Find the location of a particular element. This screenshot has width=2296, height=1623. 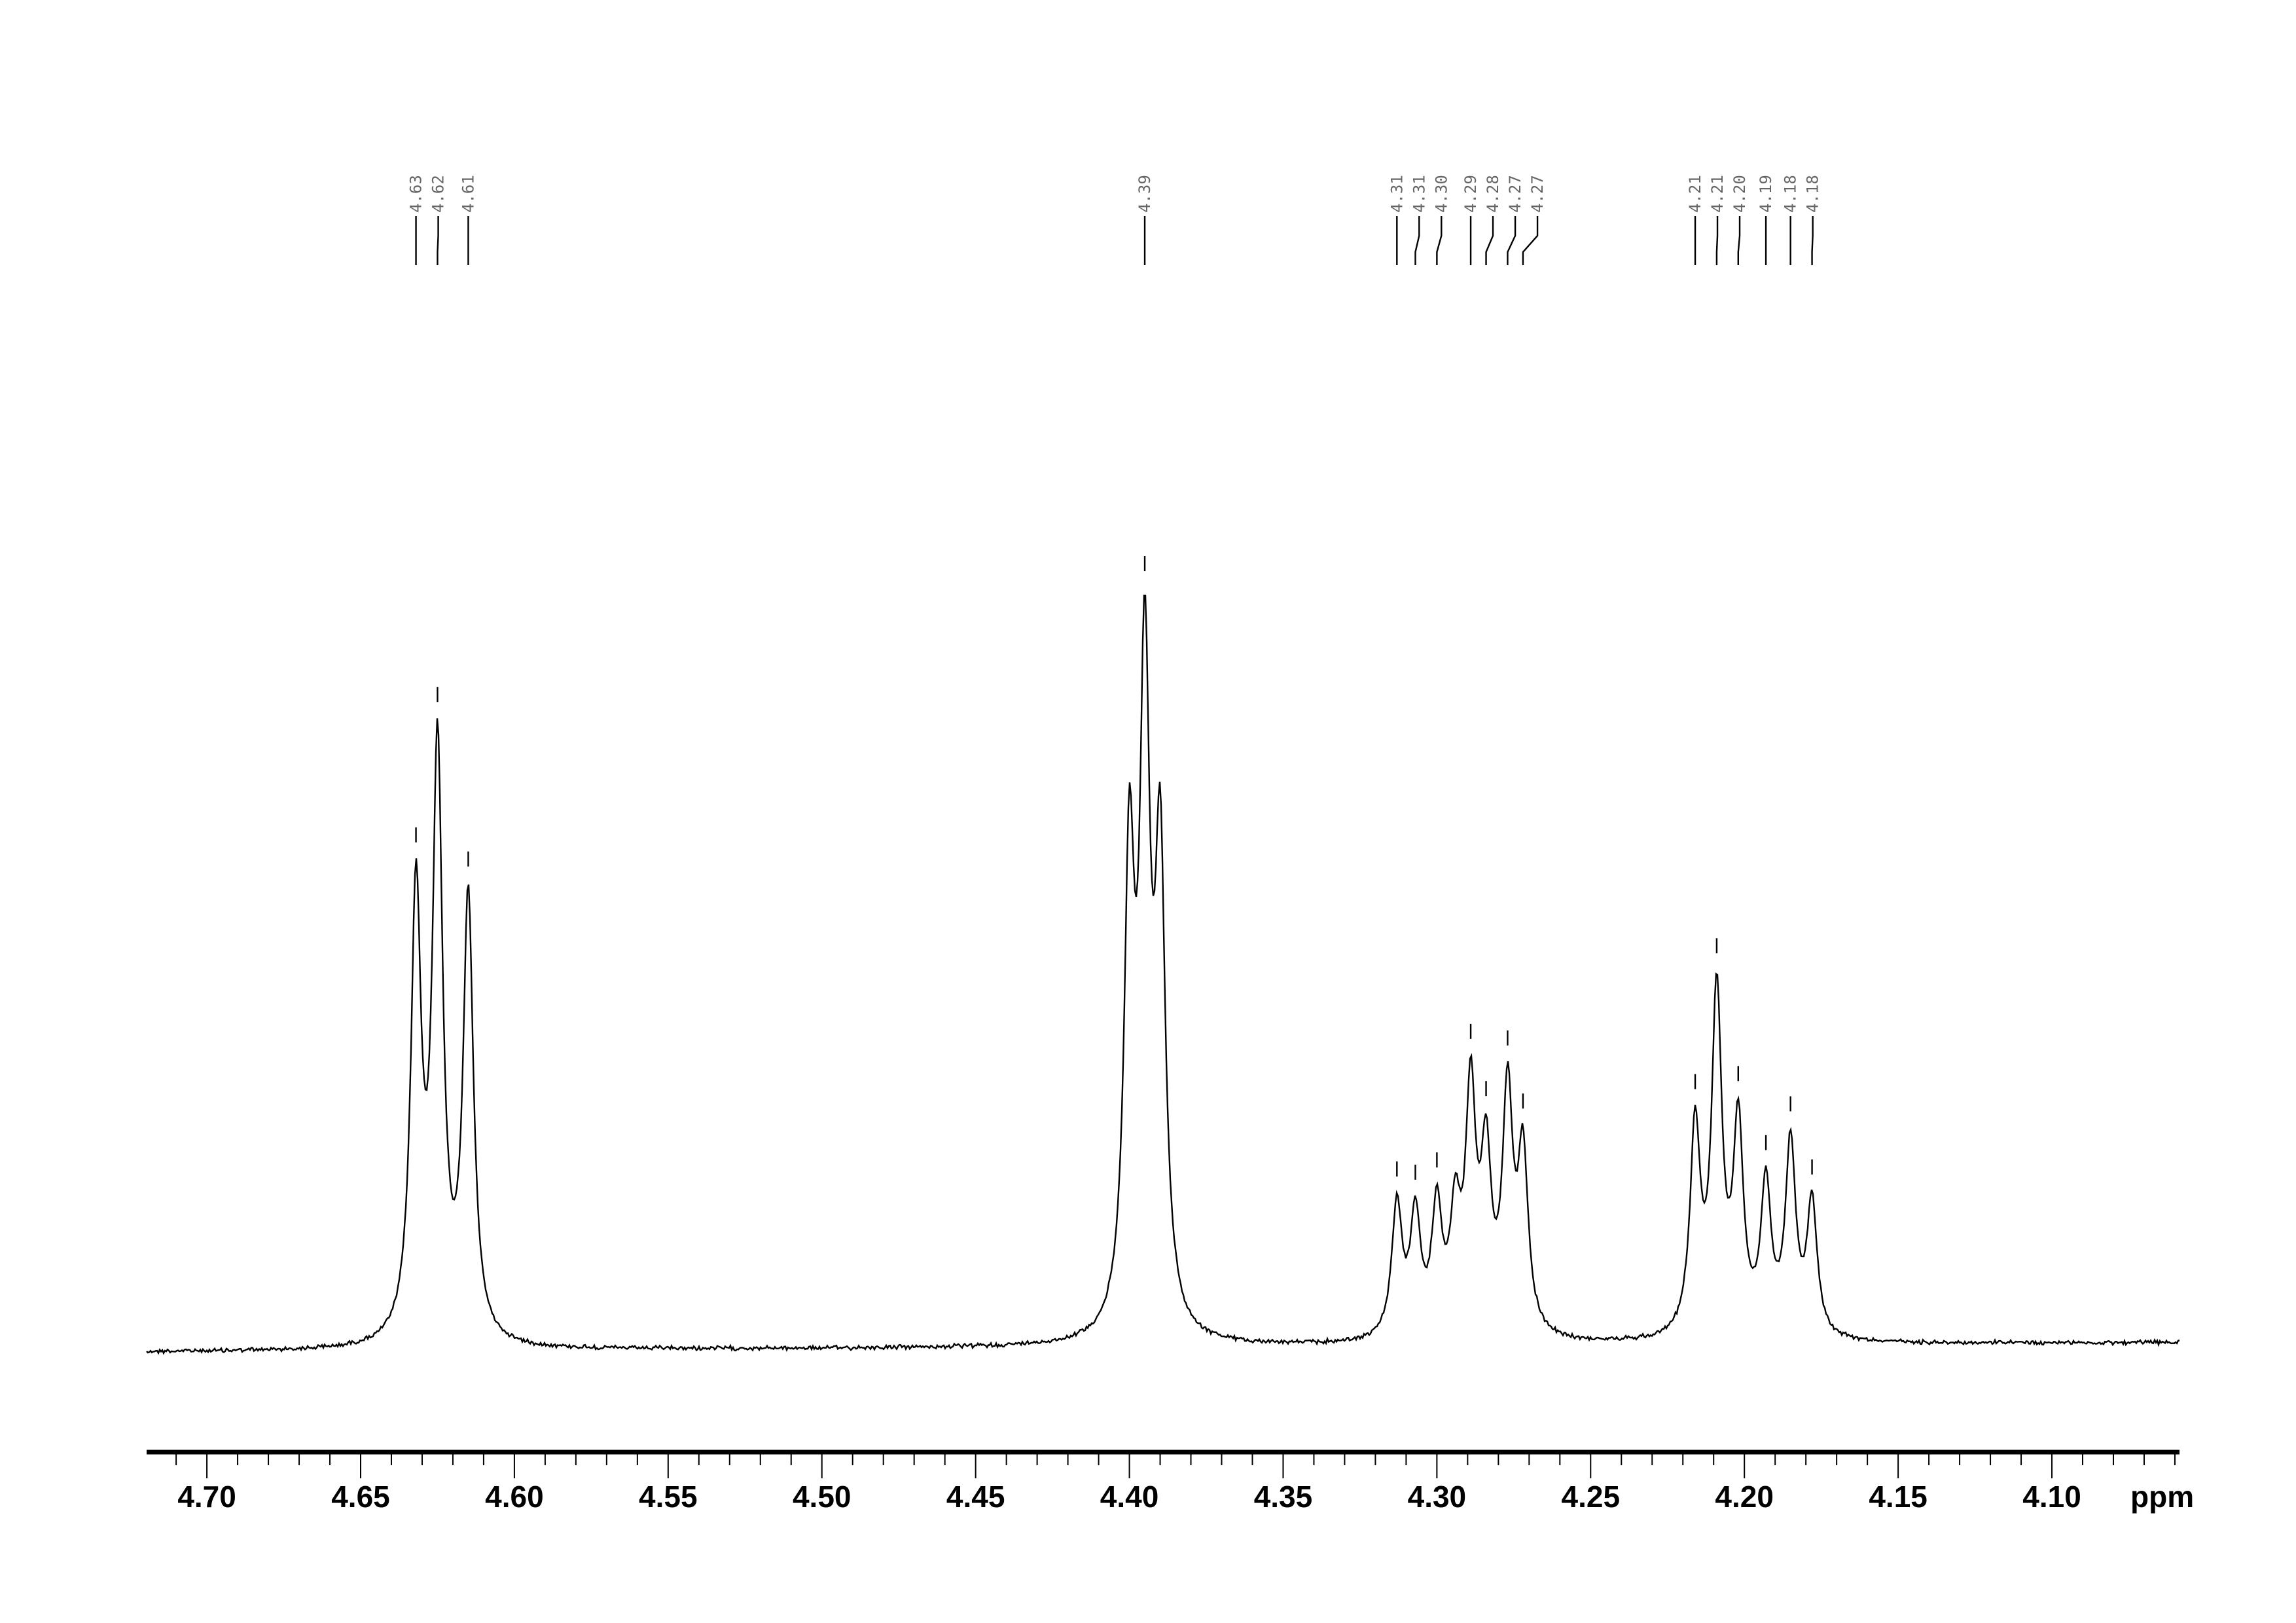

x-axis-label: ppm is located at coordinates (2162, 1497).